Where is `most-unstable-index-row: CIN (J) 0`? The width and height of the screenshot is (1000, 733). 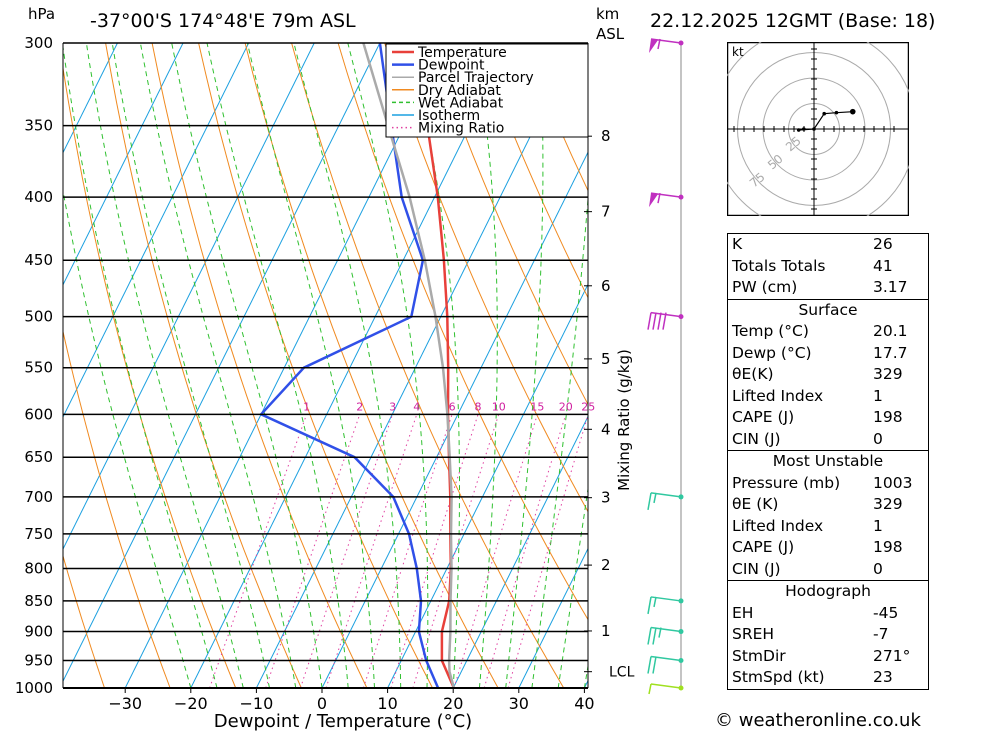 most-unstable-index-row: CIN (J) 0 is located at coordinates (828, 570).